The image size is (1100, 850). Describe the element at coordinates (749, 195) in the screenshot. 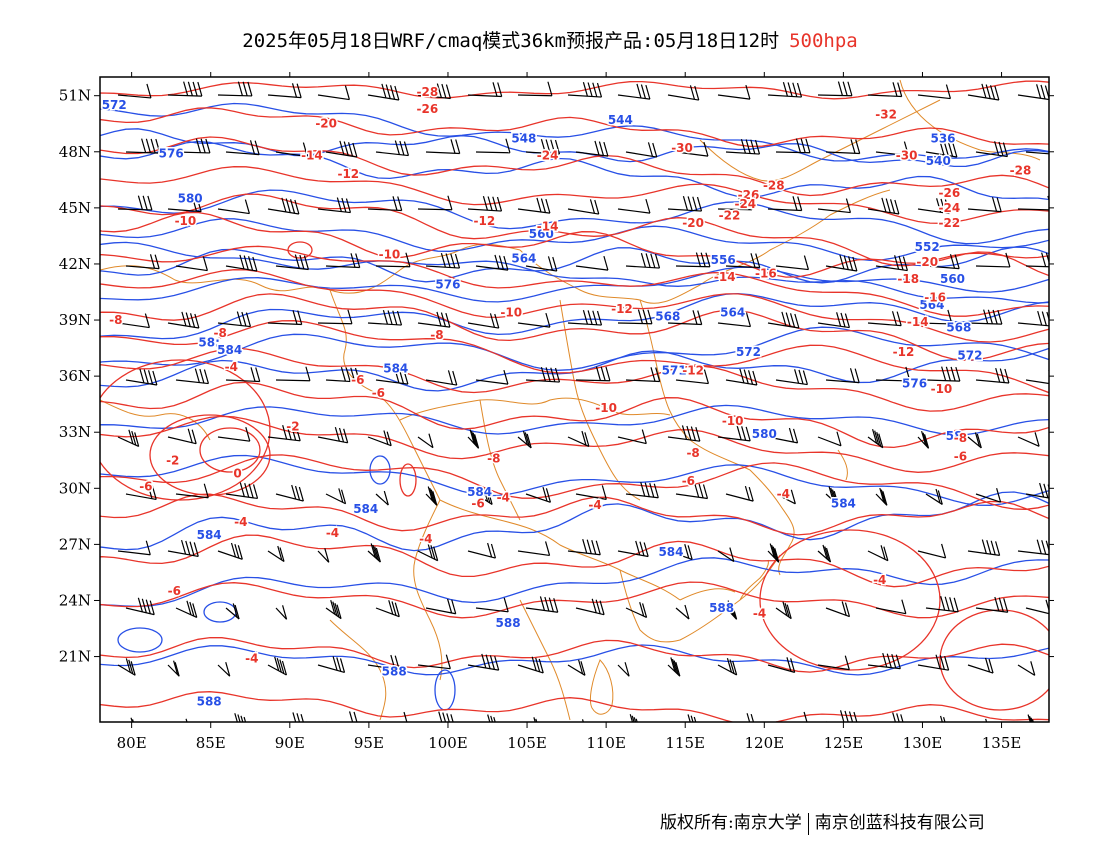

I see `temperature-contour-label: -26` at that location.